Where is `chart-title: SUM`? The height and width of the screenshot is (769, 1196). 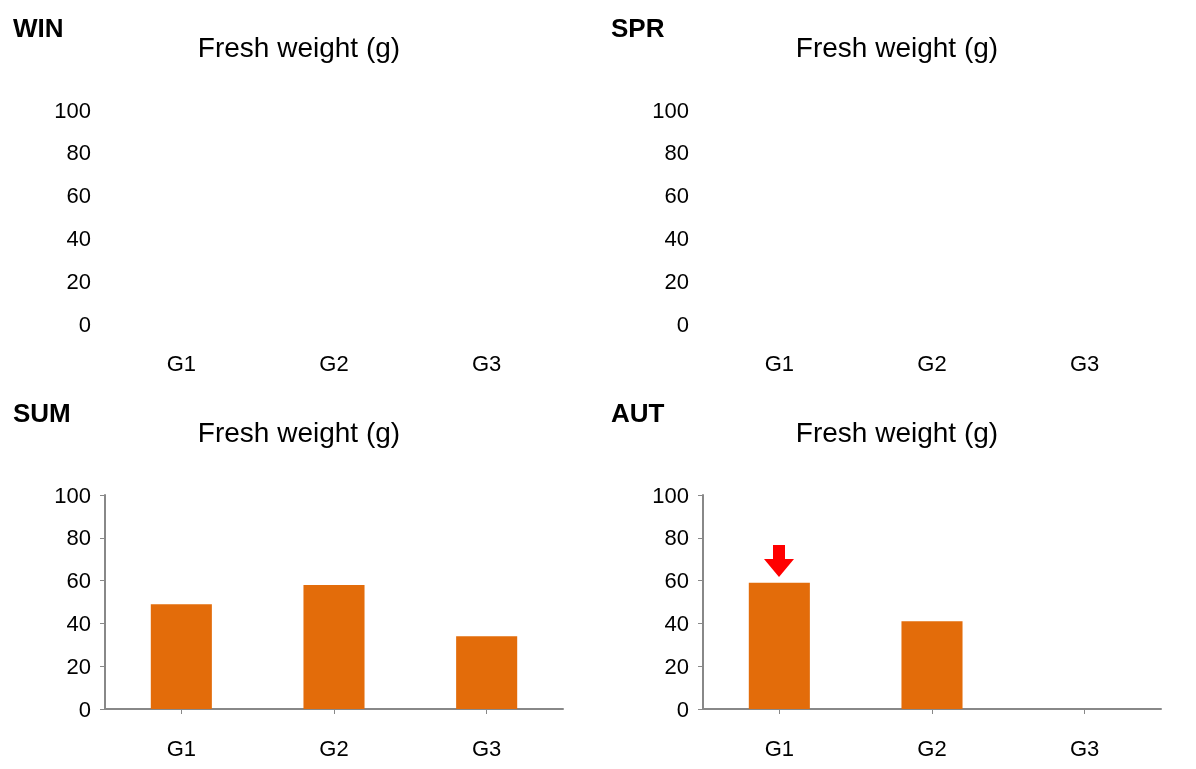
chart-title: SUM is located at coordinates (42, 413).